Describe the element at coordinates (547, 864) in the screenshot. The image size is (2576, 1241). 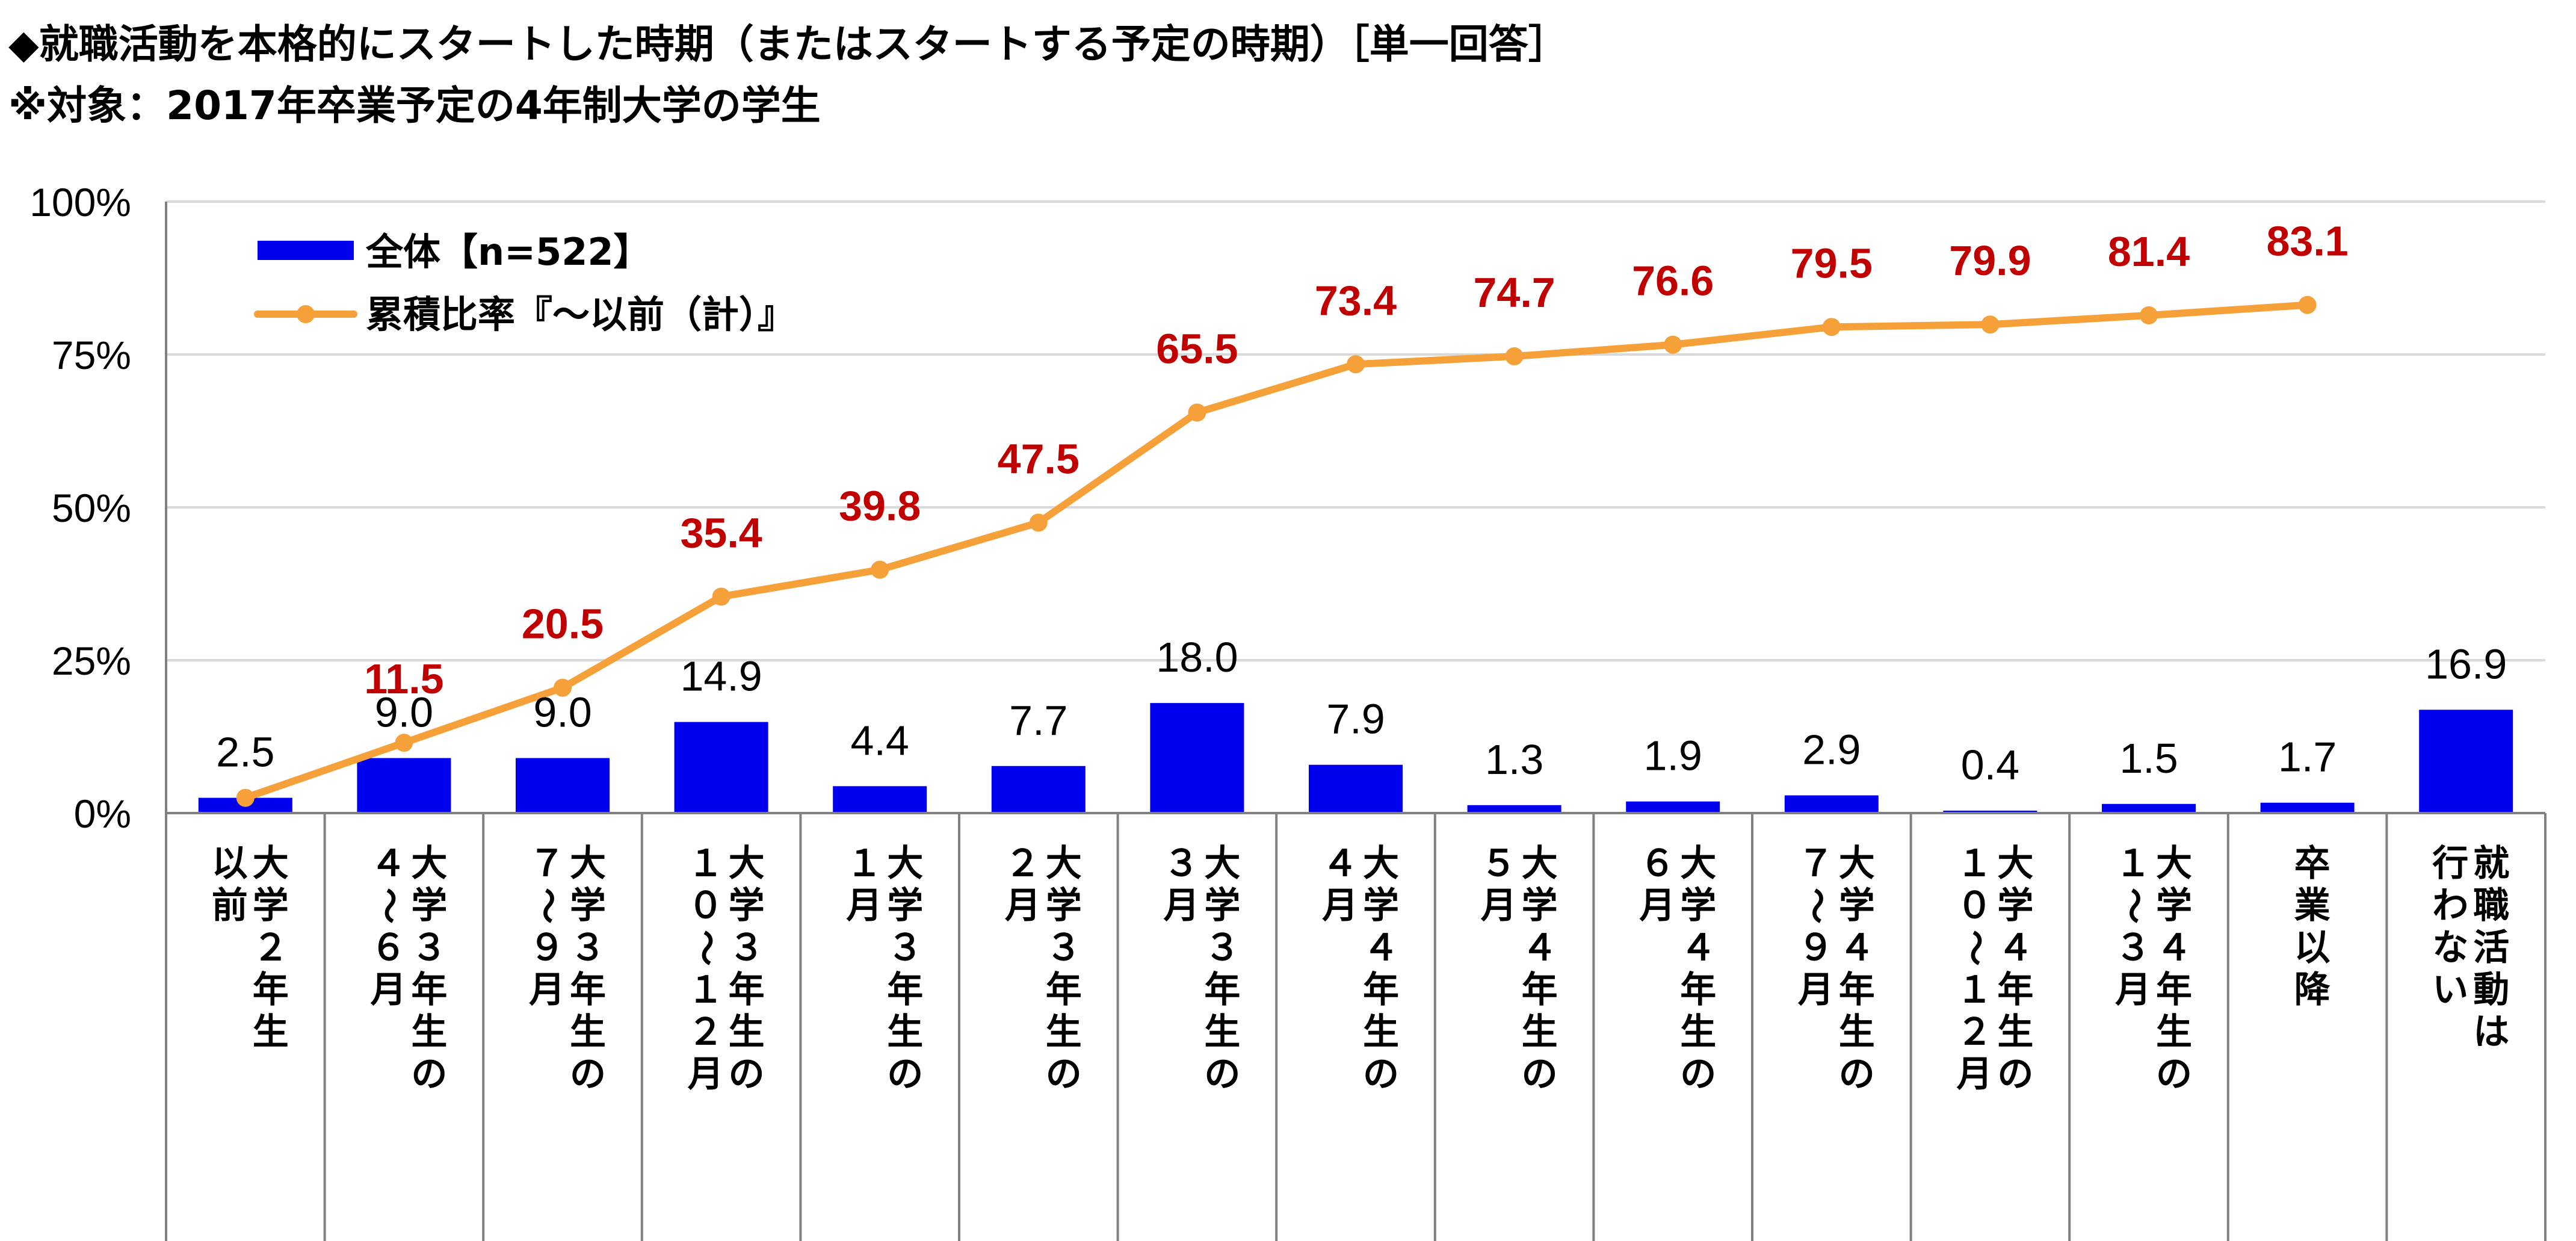
I see `category-label-char: ７` at that location.